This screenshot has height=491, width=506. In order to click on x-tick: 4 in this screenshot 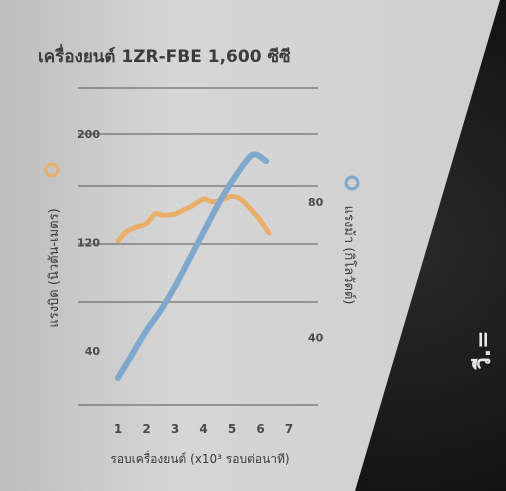, I will do `click(203, 429)`.